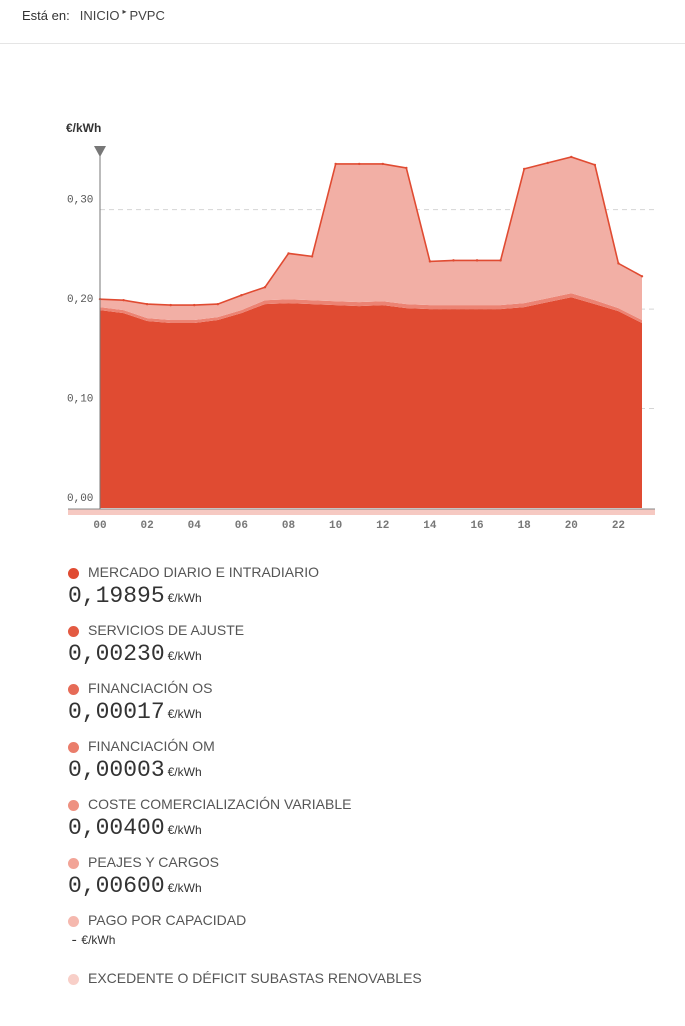 The width and height of the screenshot is (685, 1026). What do you see at coordinates (116, 770) in the screenshot?
I see `legend-value: 0,00003` at bounding box center [116, 770].